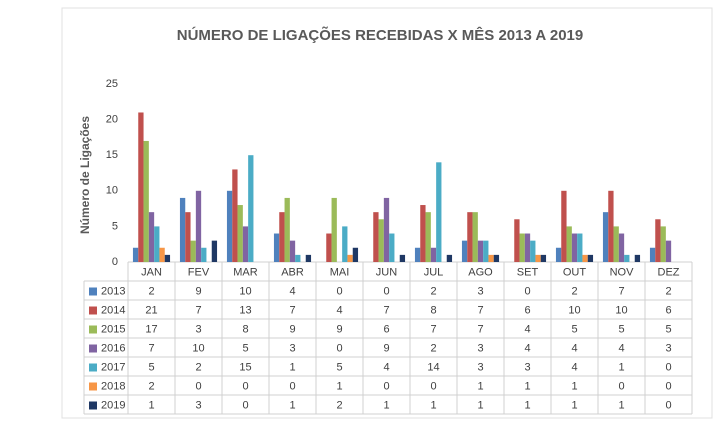 The width and height of the screenshot is (728, 433). What do you see at coordinates (151, 329) in the screenshot?
I see `table-cell: 17` at bounding box center [151, 329].